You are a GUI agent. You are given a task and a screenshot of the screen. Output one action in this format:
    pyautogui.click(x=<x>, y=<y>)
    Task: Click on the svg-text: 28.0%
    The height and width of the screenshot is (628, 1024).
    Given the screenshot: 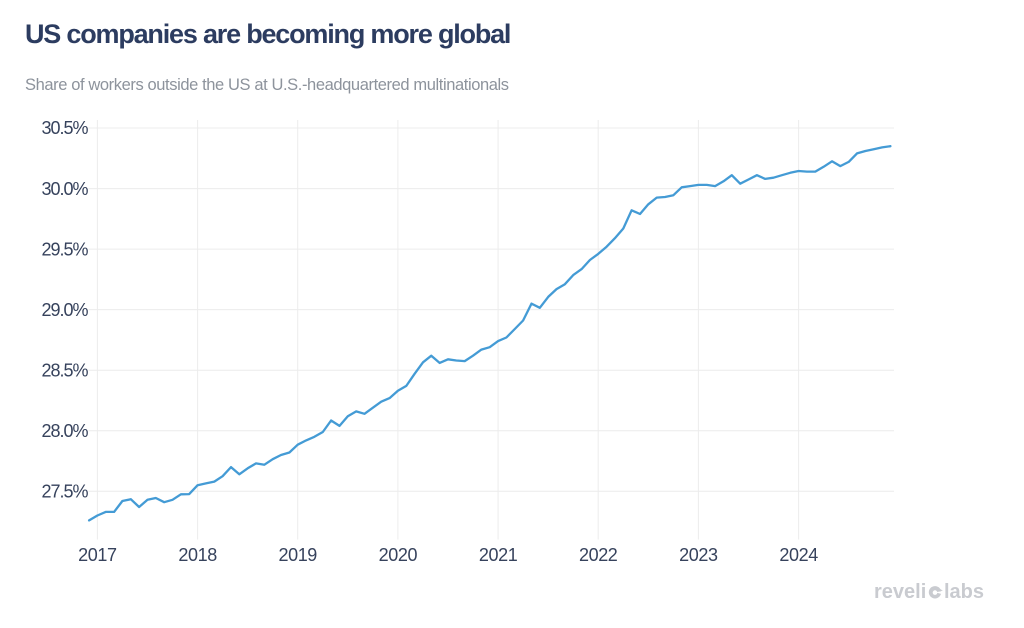 What is the action you would take?
    pyautogui.click(x=64, y=431)
    